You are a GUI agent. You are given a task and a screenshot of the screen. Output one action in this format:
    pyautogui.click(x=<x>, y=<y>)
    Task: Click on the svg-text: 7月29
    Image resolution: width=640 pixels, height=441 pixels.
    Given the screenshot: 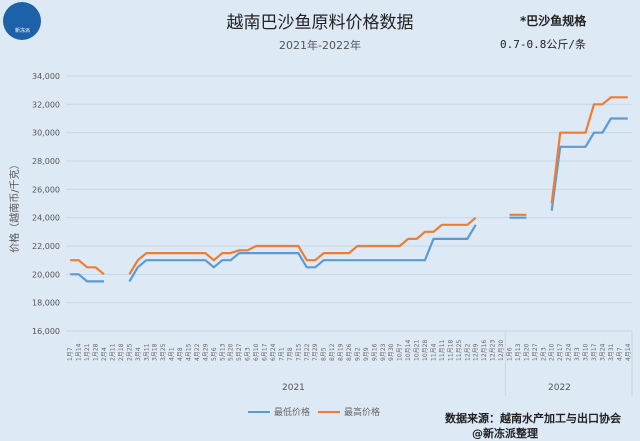 What is the action you would take?
    pyautogui.click(x=315, y=352)
    